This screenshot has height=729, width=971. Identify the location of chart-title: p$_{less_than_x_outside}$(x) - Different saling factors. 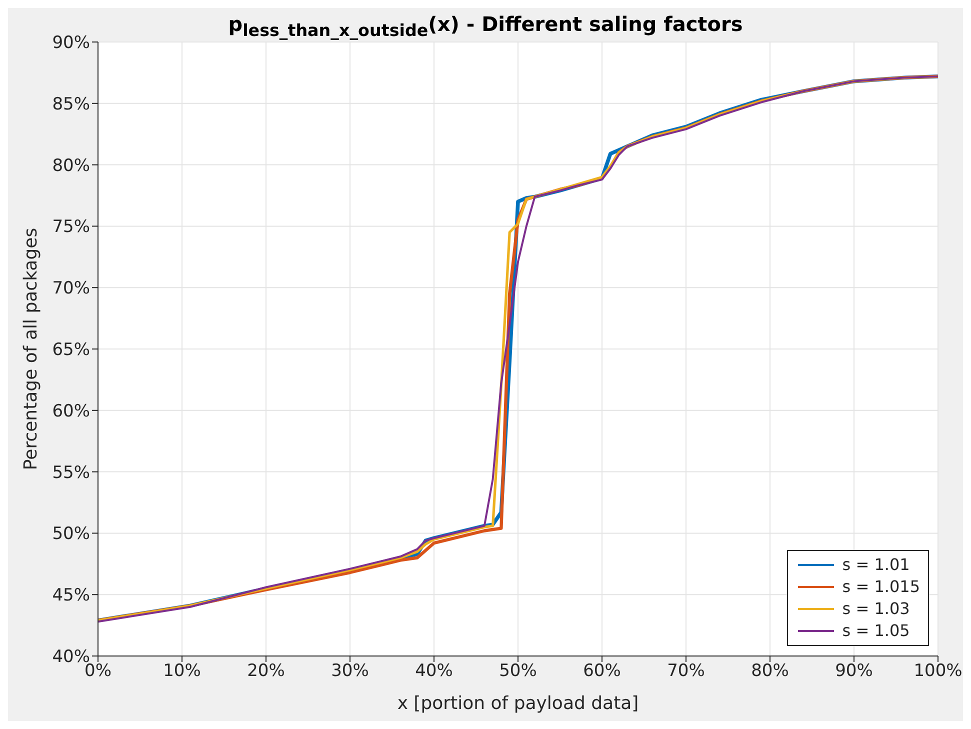
(485, 26).